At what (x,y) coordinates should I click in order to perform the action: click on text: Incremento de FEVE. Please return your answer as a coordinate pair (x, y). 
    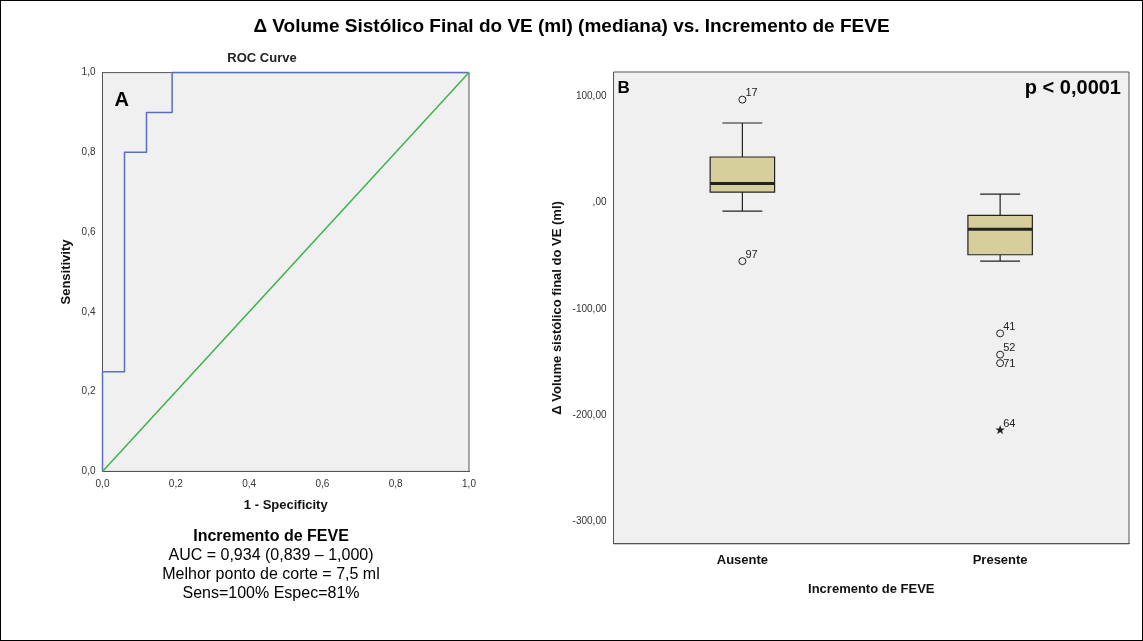
    Looking at the image, I should click on (271, 535).